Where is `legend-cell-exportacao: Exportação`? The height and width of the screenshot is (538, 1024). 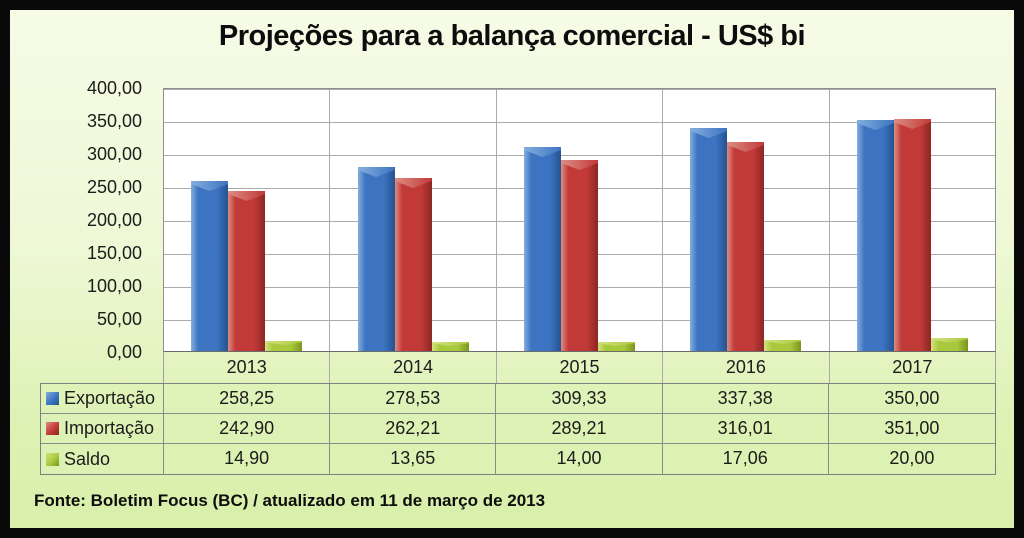
legend-cell-exportacao: Exportação is located at coordinates (102, 399).